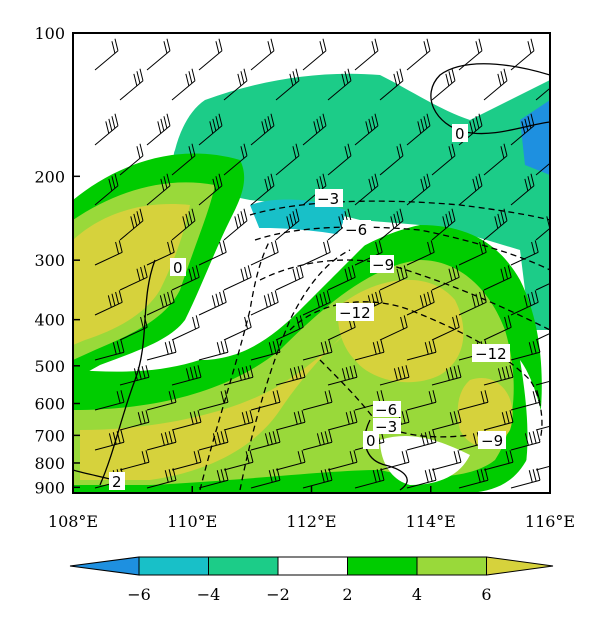 The width and height of the screenshot is (600, 631). What do you see at coordinates (485, 412) in the screenshot?
I see `shade-gt6-lower-c` at bounding box center [485, 412].